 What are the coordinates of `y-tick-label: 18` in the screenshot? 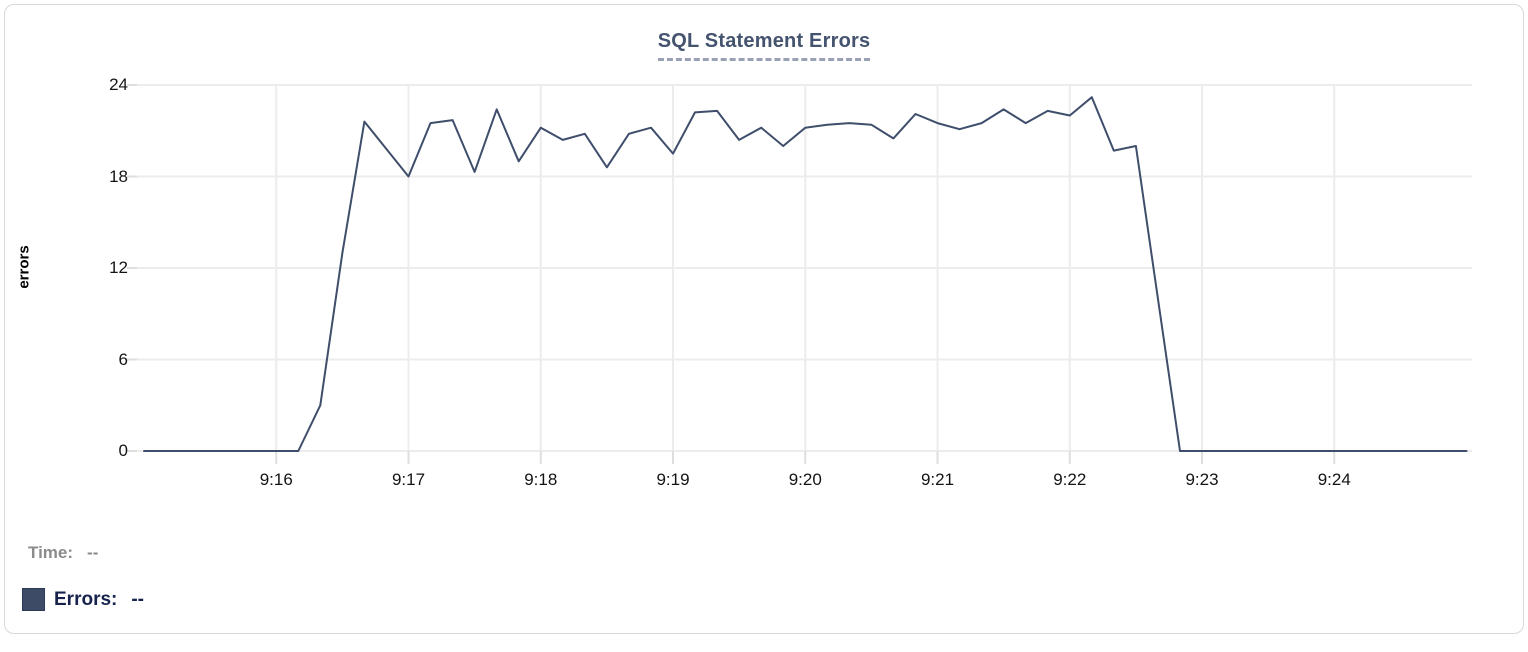 It's located at (118, 176).